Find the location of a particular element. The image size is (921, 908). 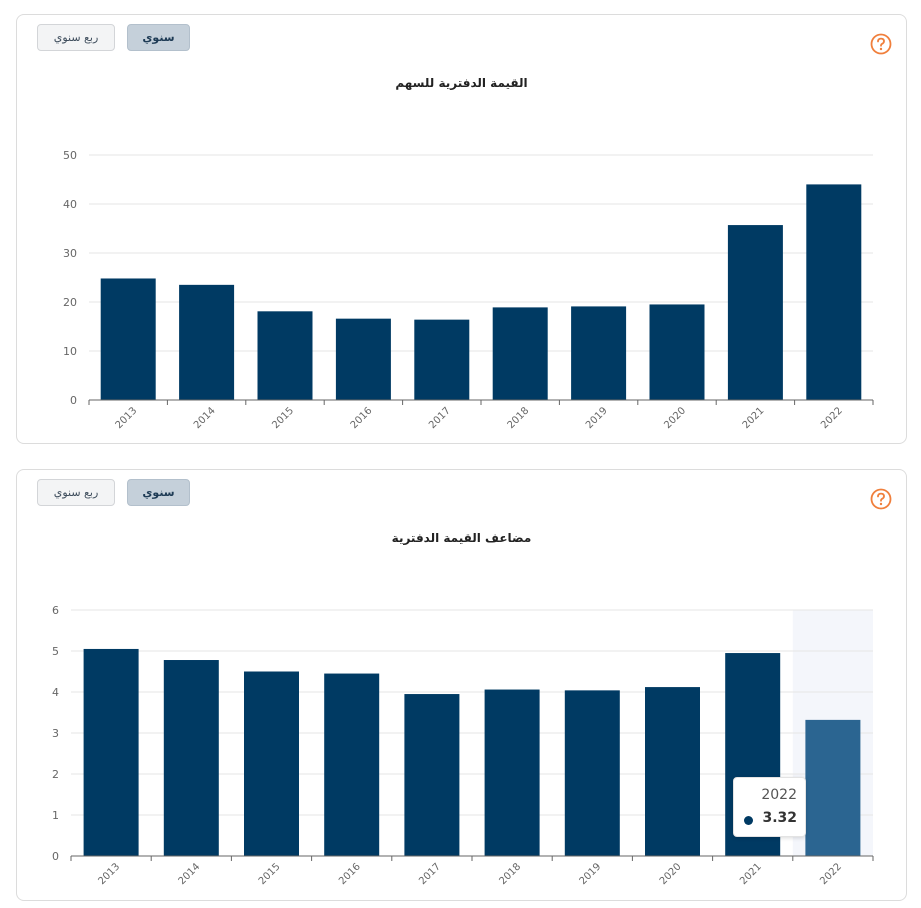

chart-title: مضاعف القيمة الدفترية is located at coordinates (461, 538).